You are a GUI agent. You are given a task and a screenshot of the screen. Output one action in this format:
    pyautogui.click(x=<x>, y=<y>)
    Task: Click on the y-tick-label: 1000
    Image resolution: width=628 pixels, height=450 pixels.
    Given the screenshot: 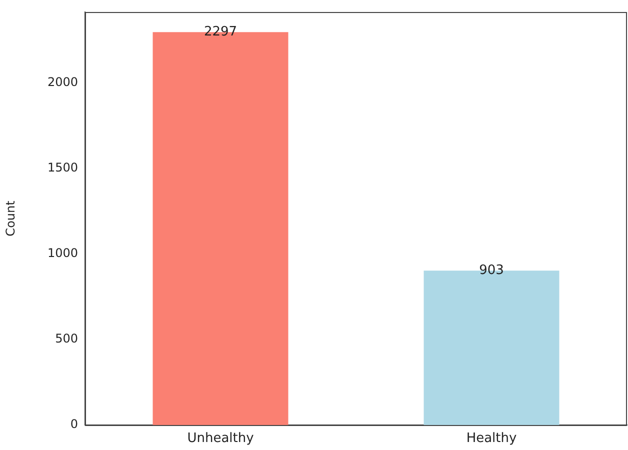 What is the action you would take?
    pyautogui.click(x=62, y=253)
    